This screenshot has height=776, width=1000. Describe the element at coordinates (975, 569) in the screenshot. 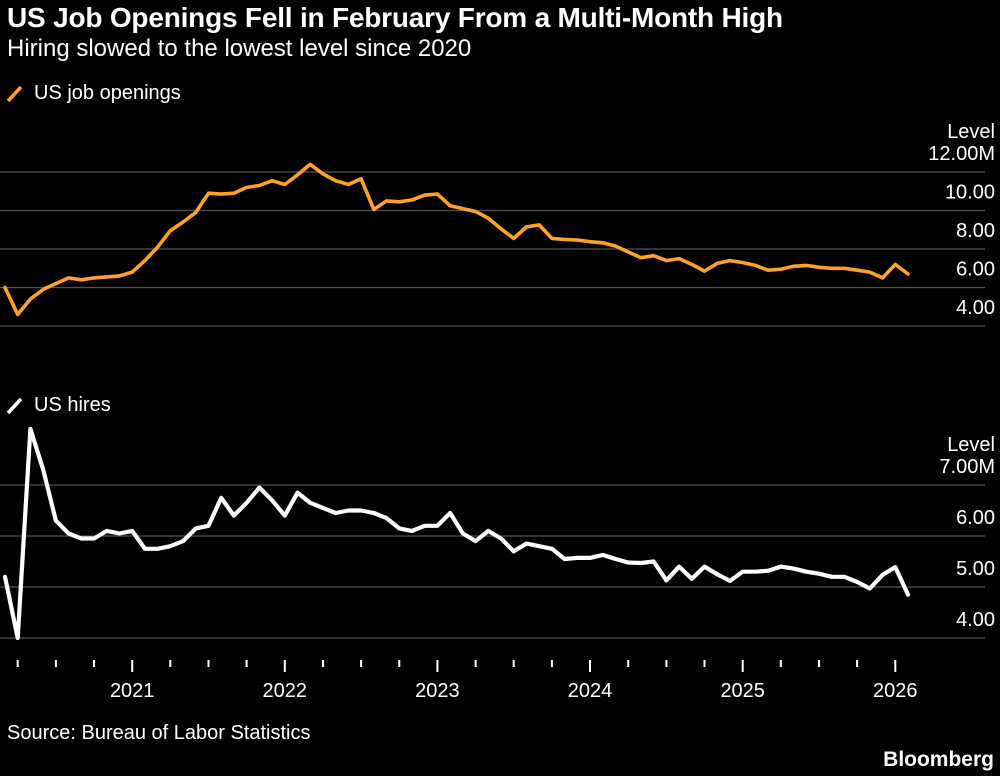

I see `y-tick-label: 5.00` at that location.